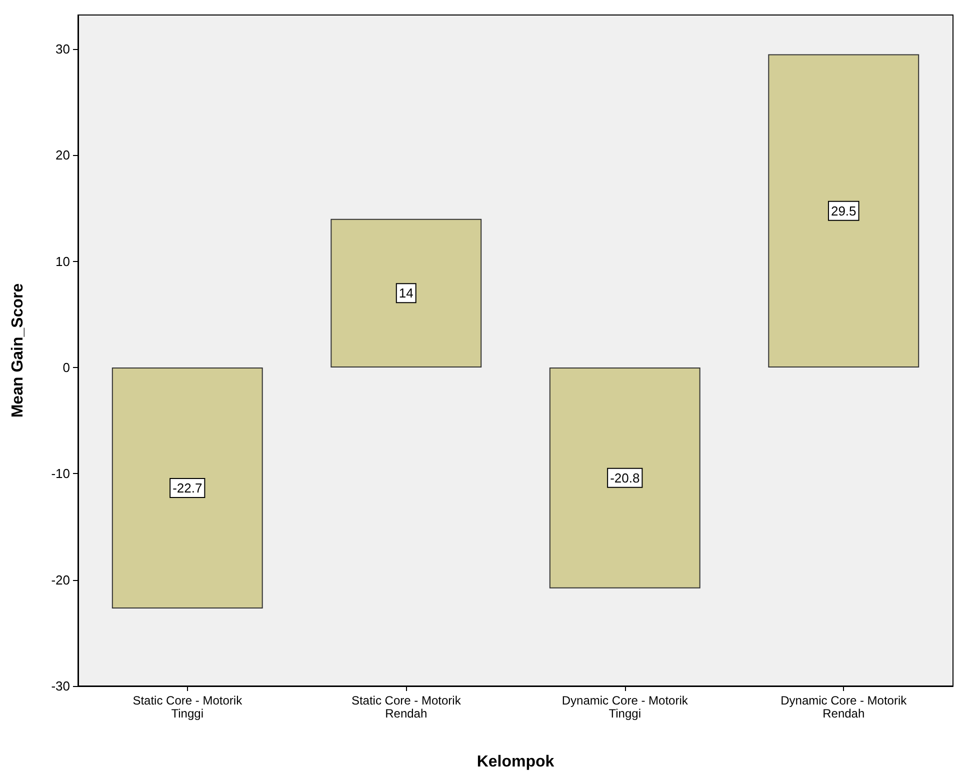  Describe the element at coordinates (60, 474) in the screenshot. I see `y-tick-label: -10` at that location.